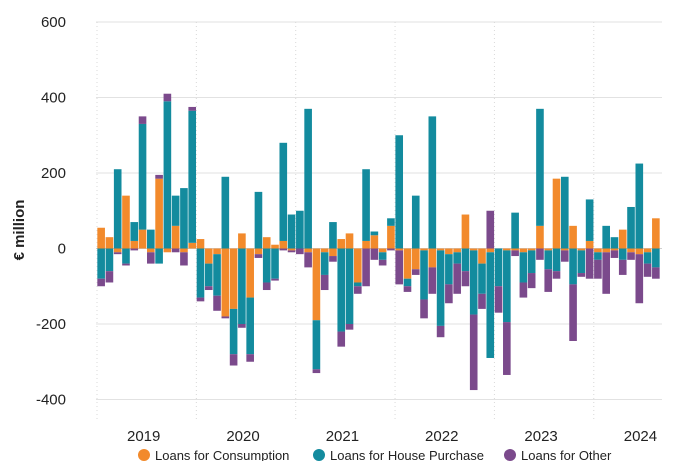 This screenshot has width=676, height=466. I want to click on x-tick-label: 2021, so click(342, 436).